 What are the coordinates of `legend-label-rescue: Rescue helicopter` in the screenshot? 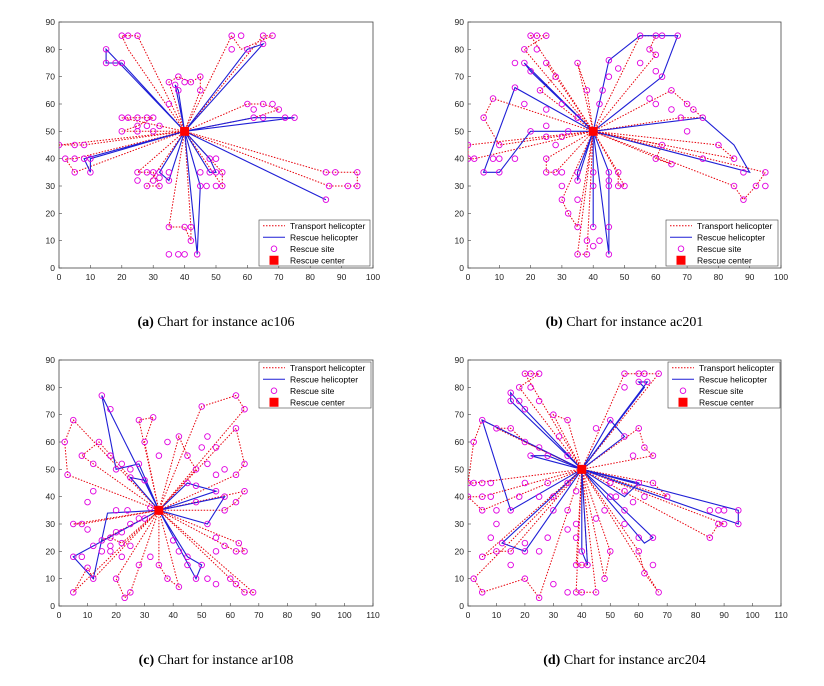 It's located at (731, 237).